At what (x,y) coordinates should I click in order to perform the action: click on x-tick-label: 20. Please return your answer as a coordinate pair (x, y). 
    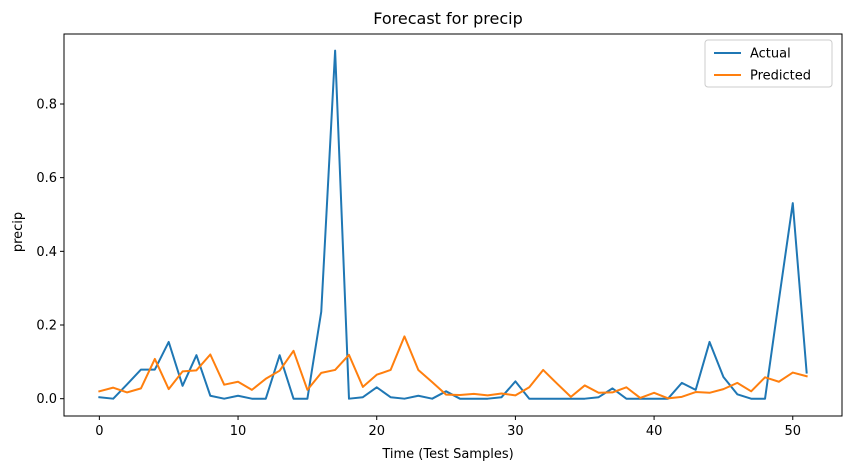
    Looking at the image, I should click on (376, 431).